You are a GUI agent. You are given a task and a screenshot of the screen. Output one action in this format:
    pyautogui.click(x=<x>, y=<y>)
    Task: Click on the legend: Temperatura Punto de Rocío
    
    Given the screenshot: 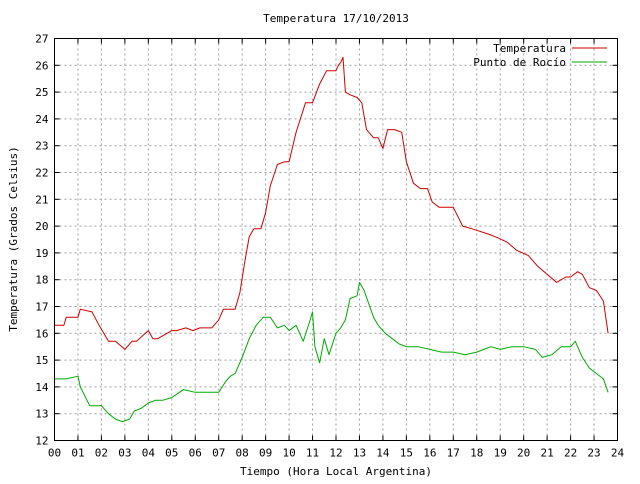 What is the action you would take?
    pyautogui.click(x=540, y=55)
    